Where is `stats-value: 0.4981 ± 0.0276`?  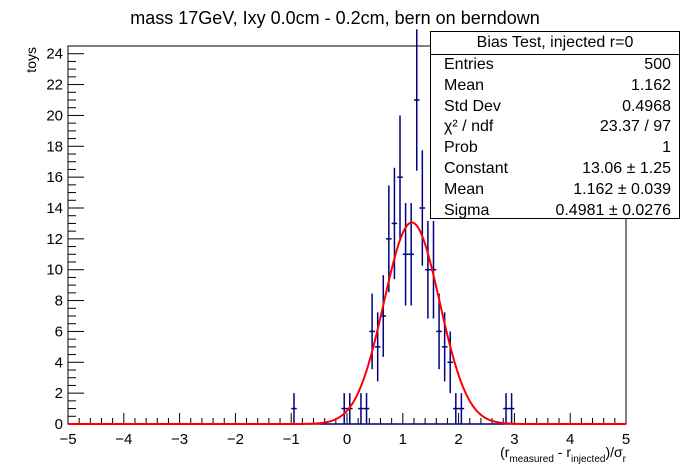 stats-value: 0.4981 ± 0.0276 is located at coordinates (613, 210).